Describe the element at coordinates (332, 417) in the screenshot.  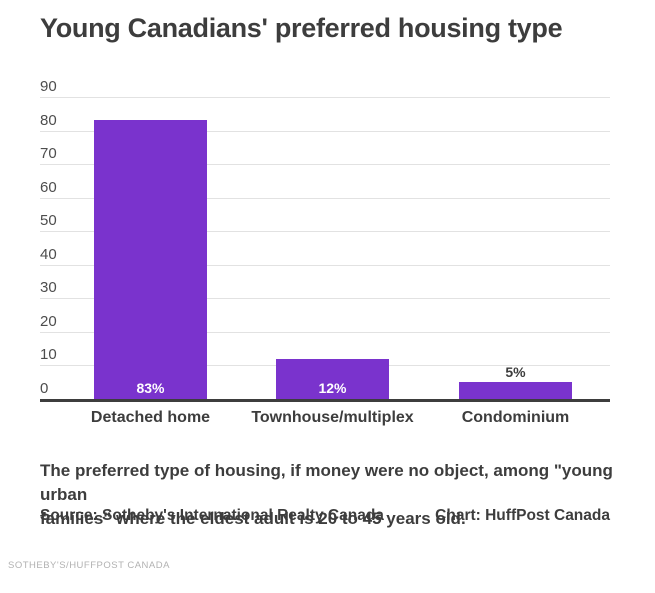
I see `x-axis-label: Townhouse/multiplex` at that location.